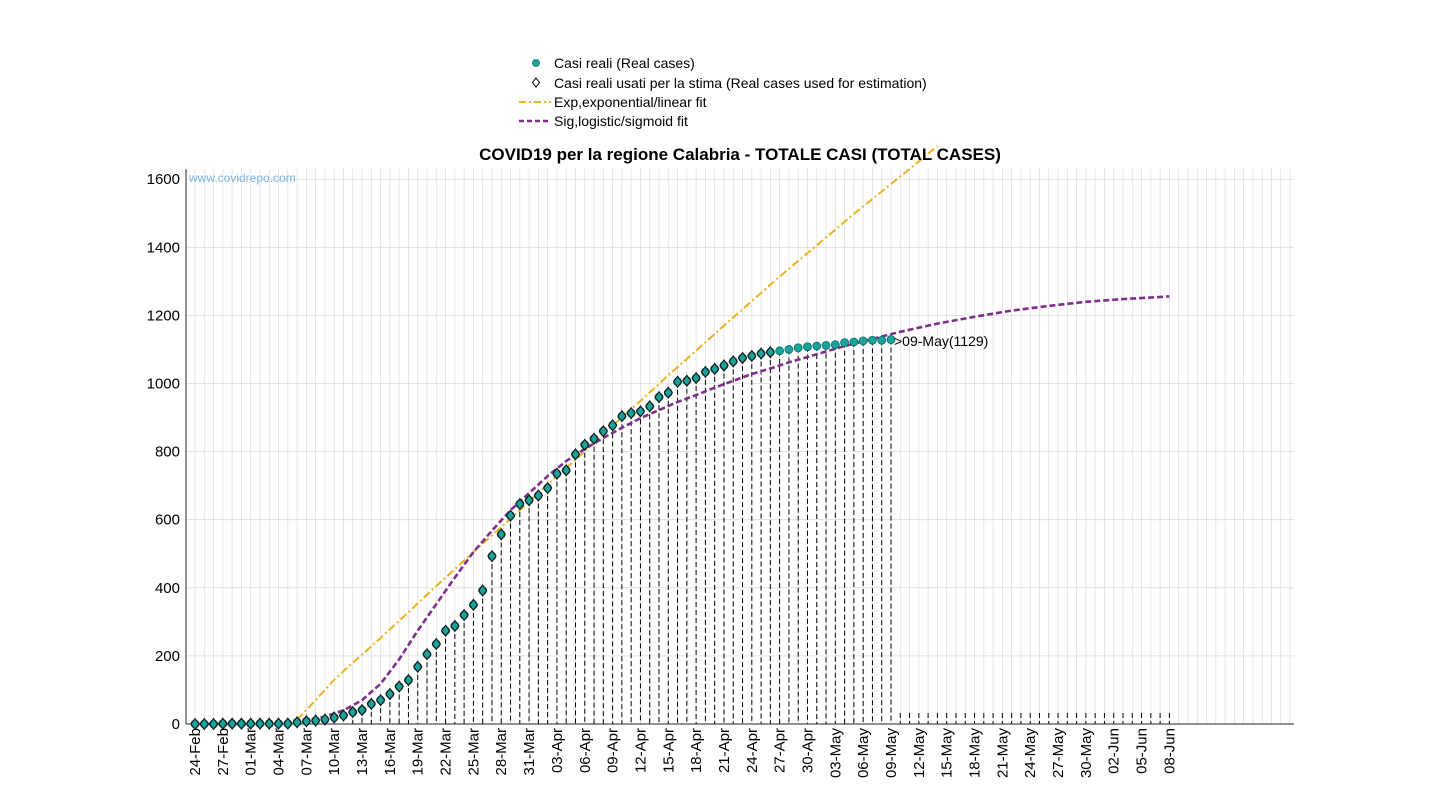  What do you see at coordinates (640, 750) in the screenshot?
I see `x-tick-label: 12-Apr` at bounding box center [640, 750].